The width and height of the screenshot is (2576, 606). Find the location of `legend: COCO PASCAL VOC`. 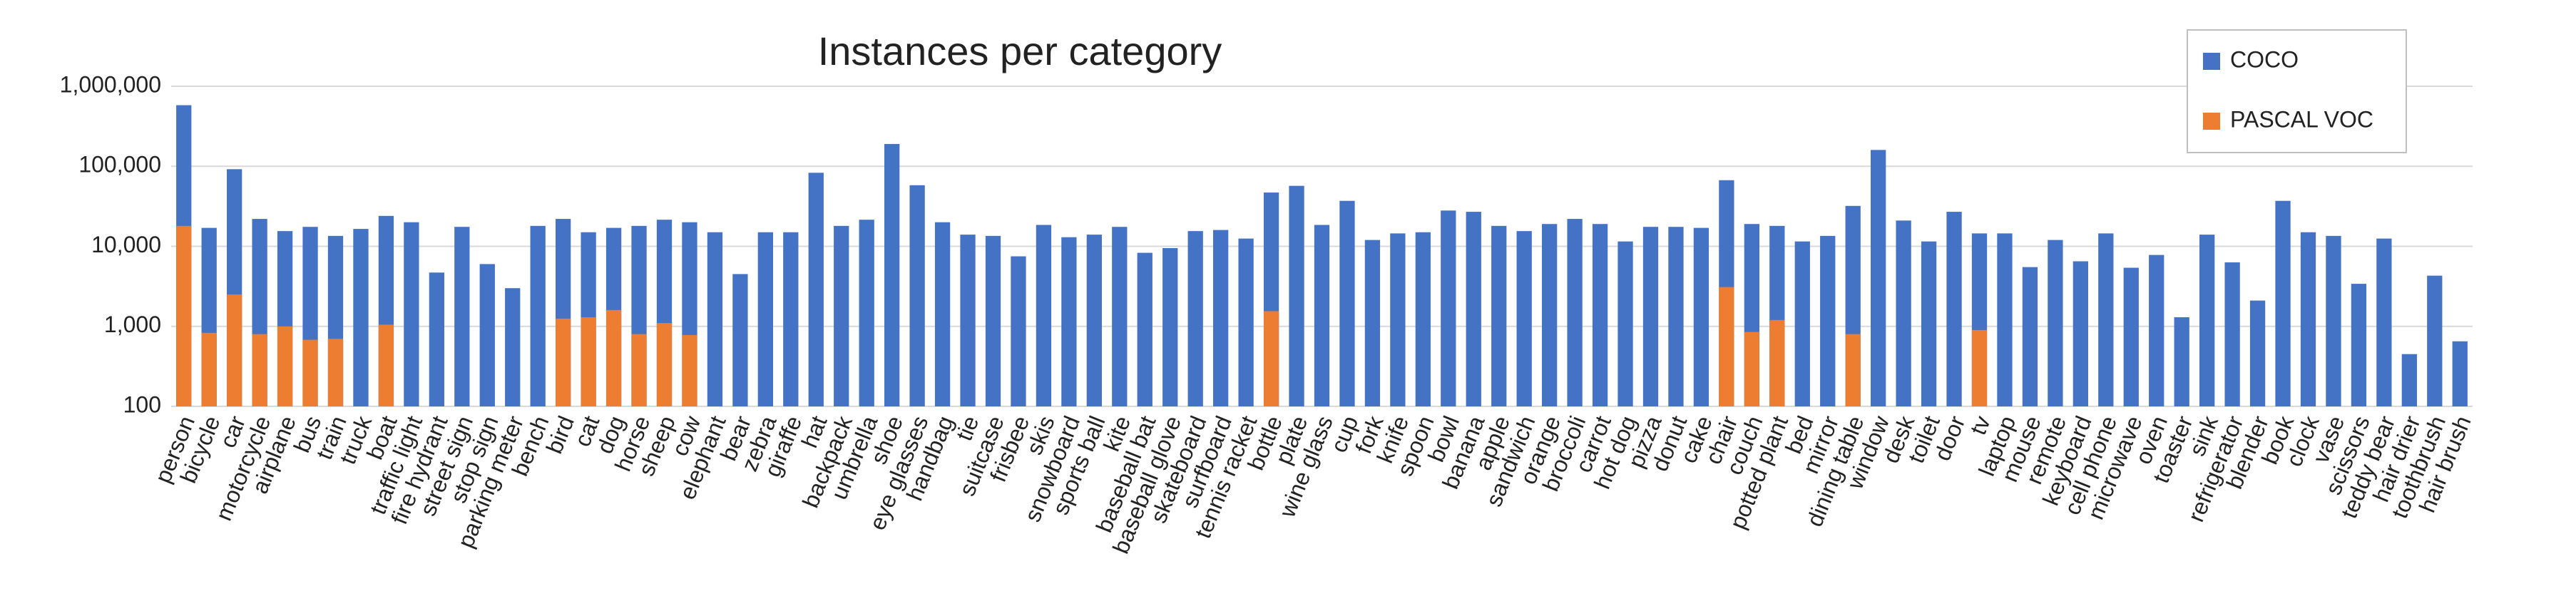

legend: COCO PASCAL VOC is located at coordinates (2297, 91).